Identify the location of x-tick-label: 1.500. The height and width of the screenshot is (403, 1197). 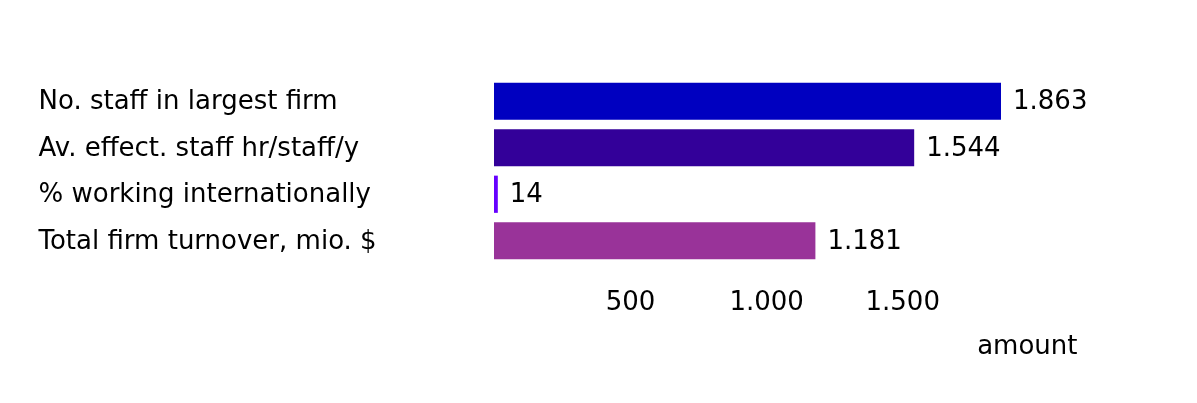
(902, 300).